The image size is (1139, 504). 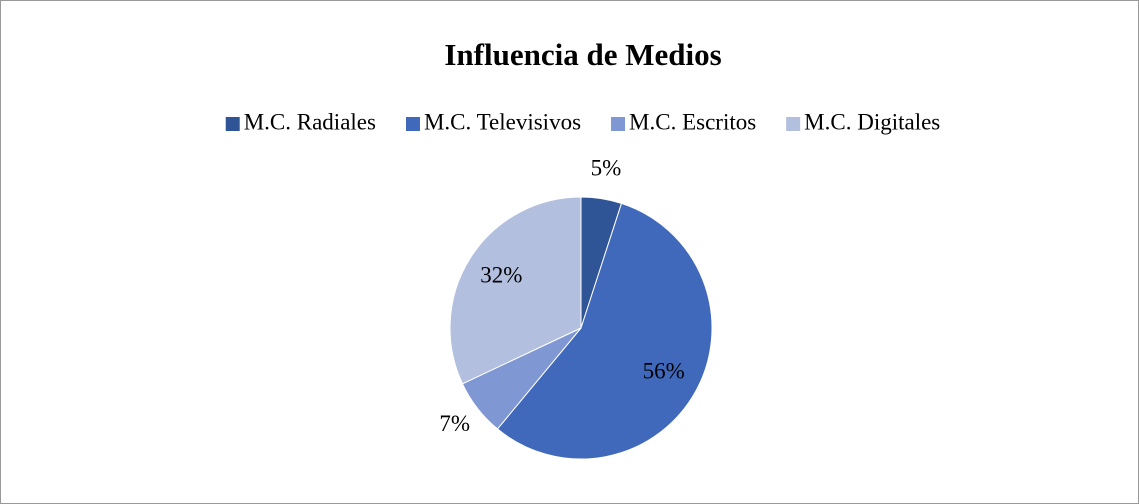 I want to click on legend-label: M.C. Digitales, so click(x=872, y=121).